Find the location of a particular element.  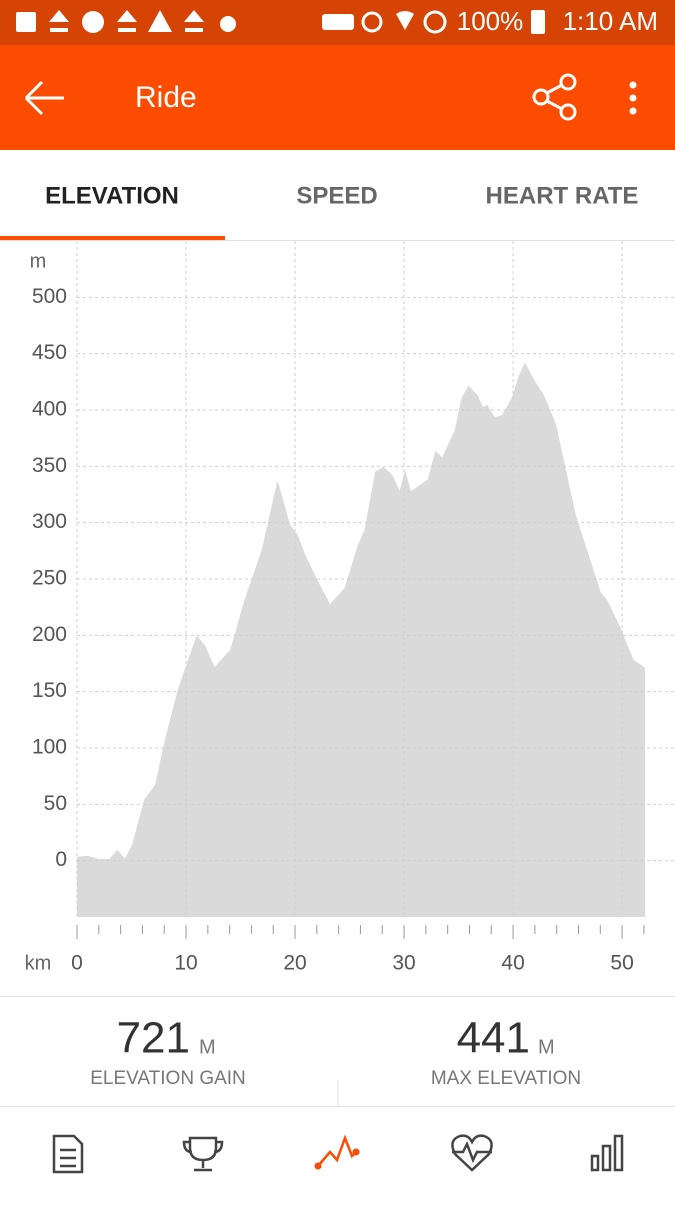

x-tick-label: 0 is located at coordinates (77, 963).